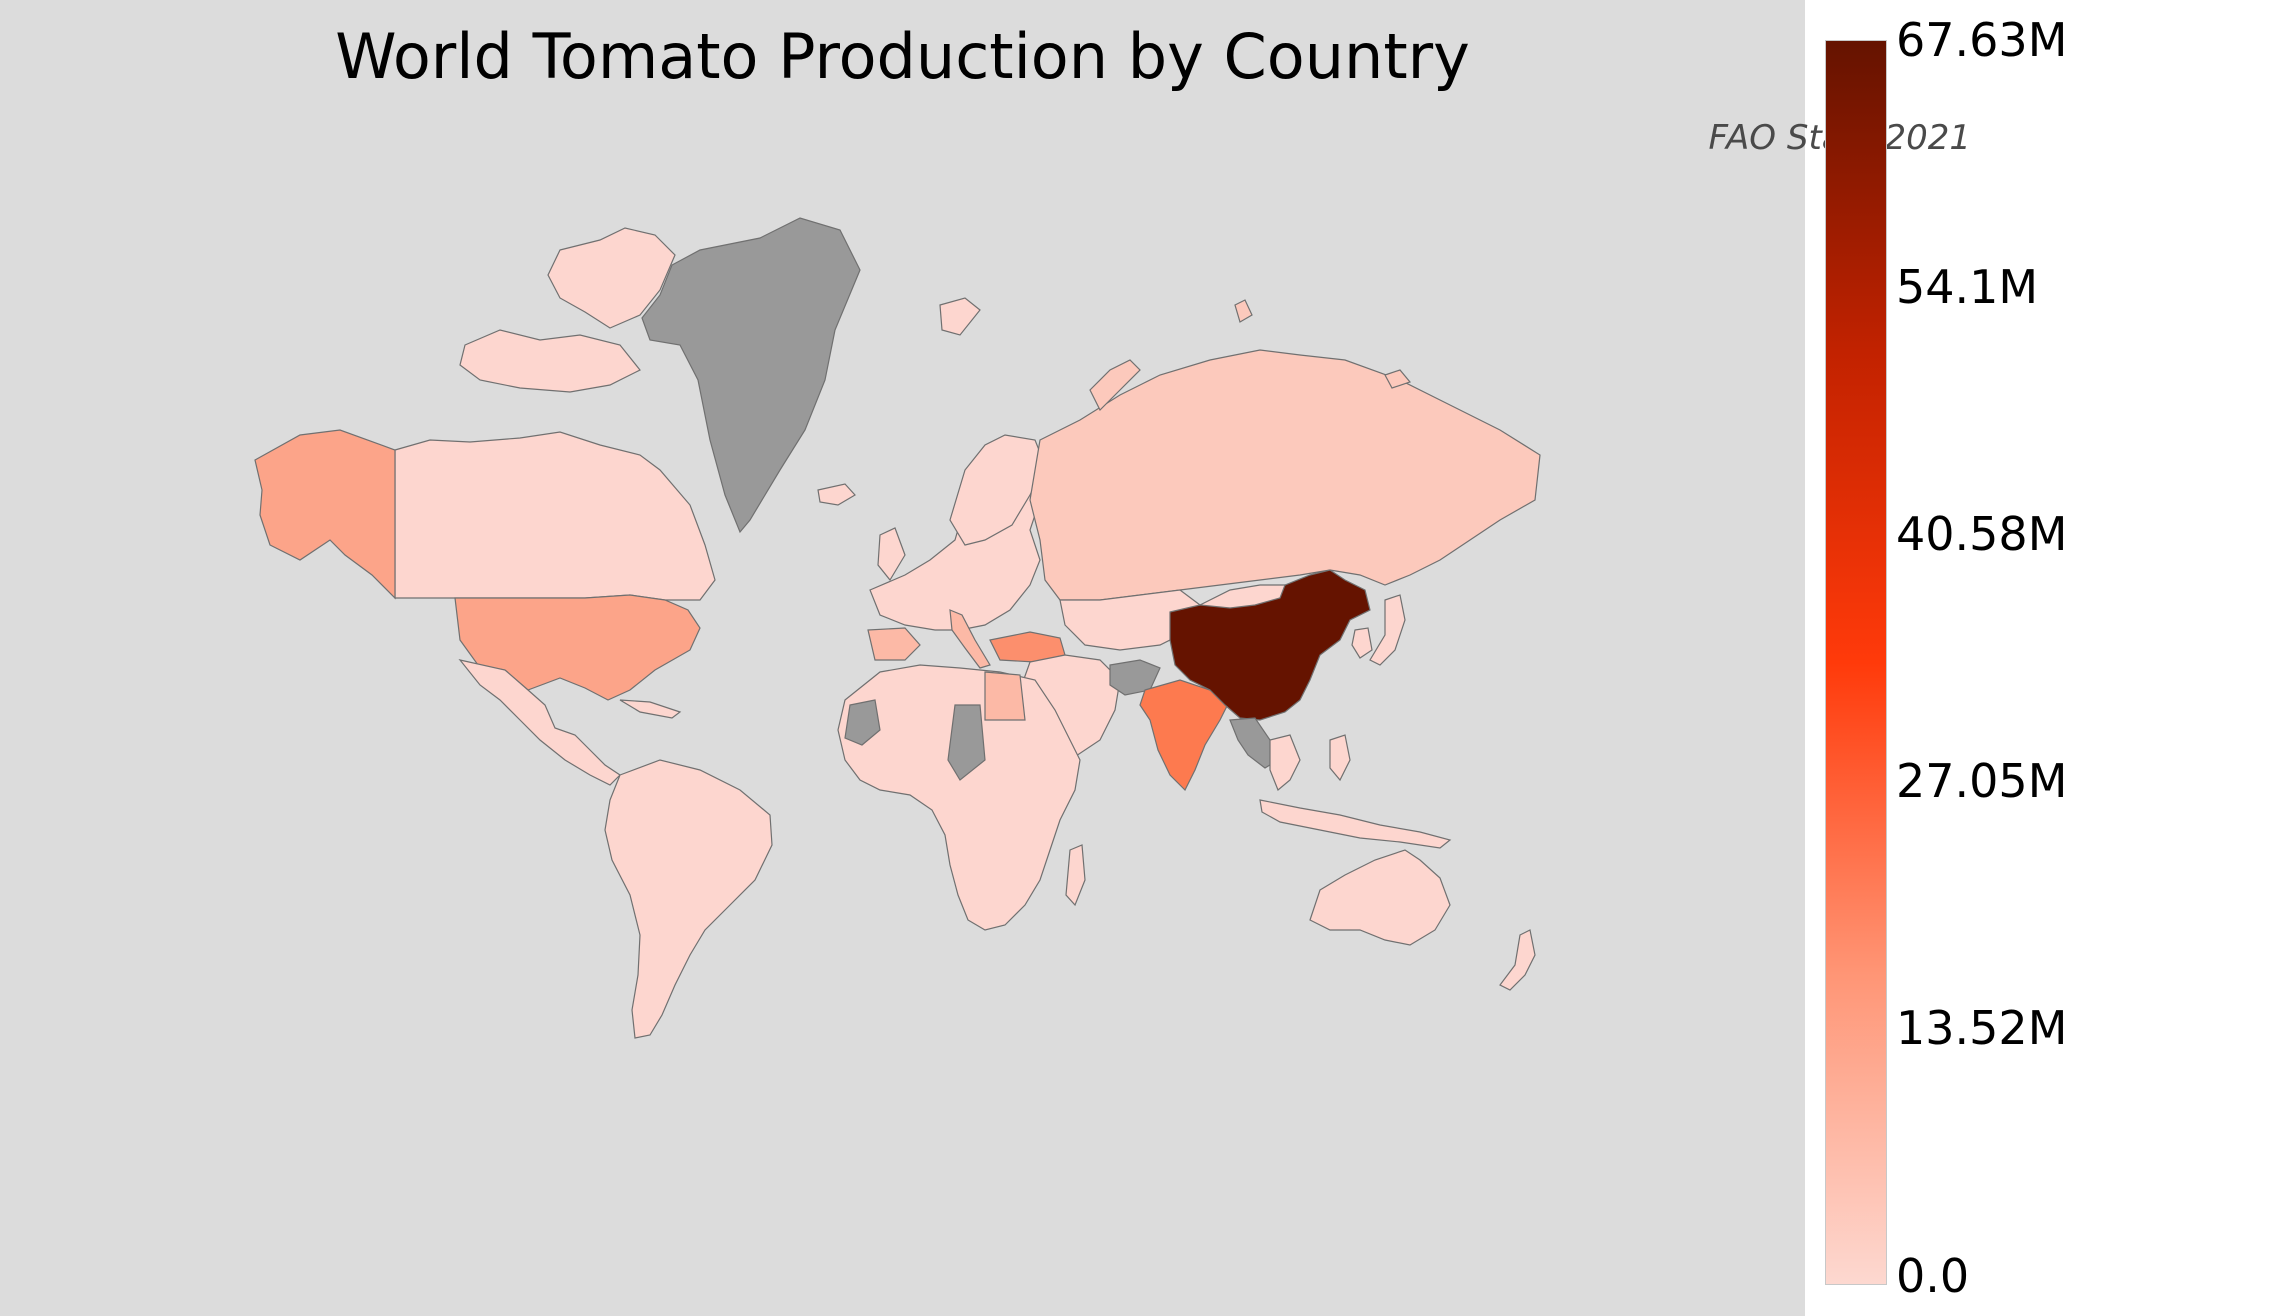  I want to click on country-cuba, so click(650, 709).